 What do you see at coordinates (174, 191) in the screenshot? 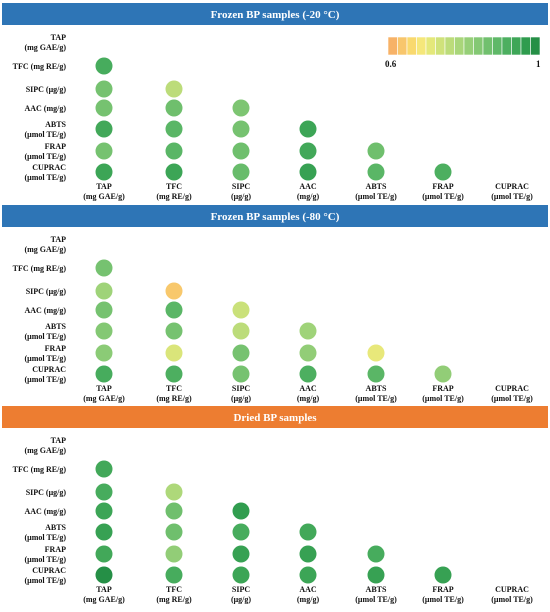
I see `column-label: TFC (mg RE/g)` at bounding box center [174, 191].